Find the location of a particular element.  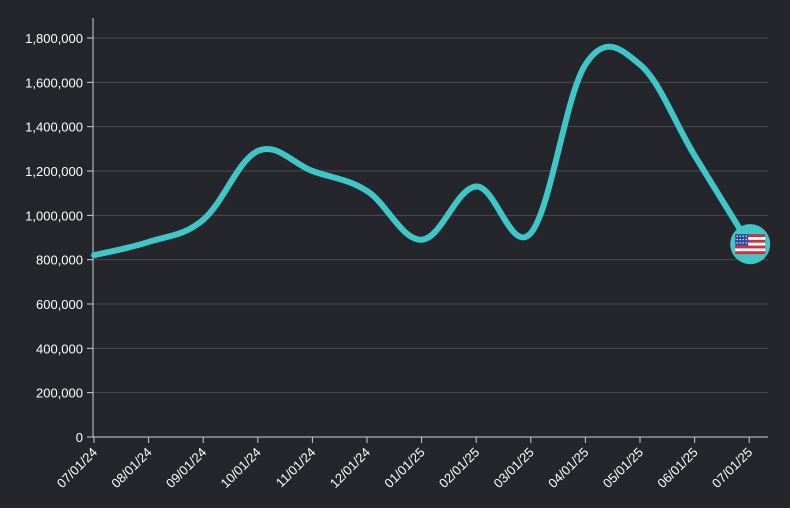

x-tick-label: 04/01/25 is located at coordinates (568, 468).